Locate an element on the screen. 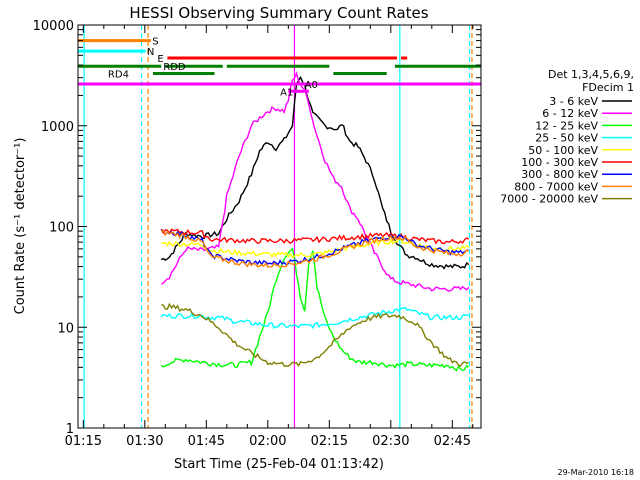 This screenshot has width=640, height=480. x-axis-label: Start Time (25-Feb-04 01:13:42) is located at coordinates (279, 464).